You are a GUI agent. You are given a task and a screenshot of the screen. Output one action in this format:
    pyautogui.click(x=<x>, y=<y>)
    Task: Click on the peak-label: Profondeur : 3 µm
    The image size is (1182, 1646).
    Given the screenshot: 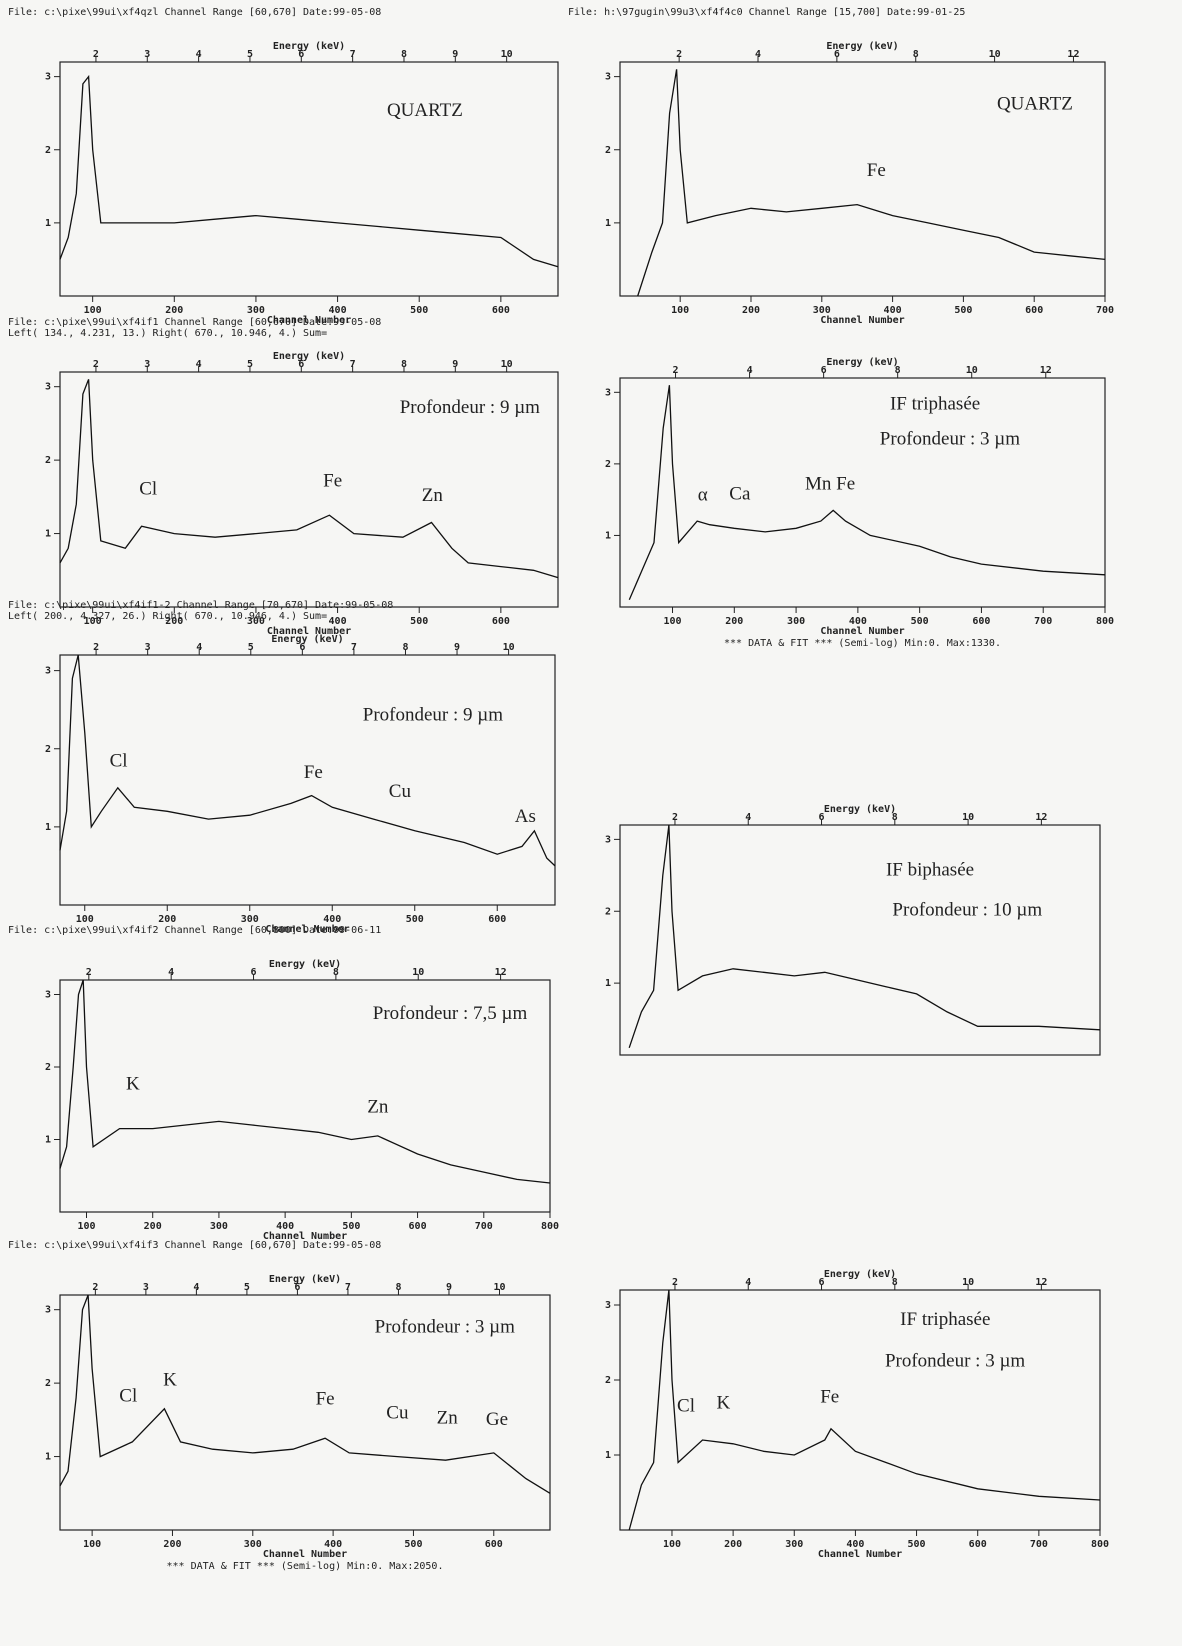 What is the action you would take?
    pyautogui.click(x=955, y=1360)
    